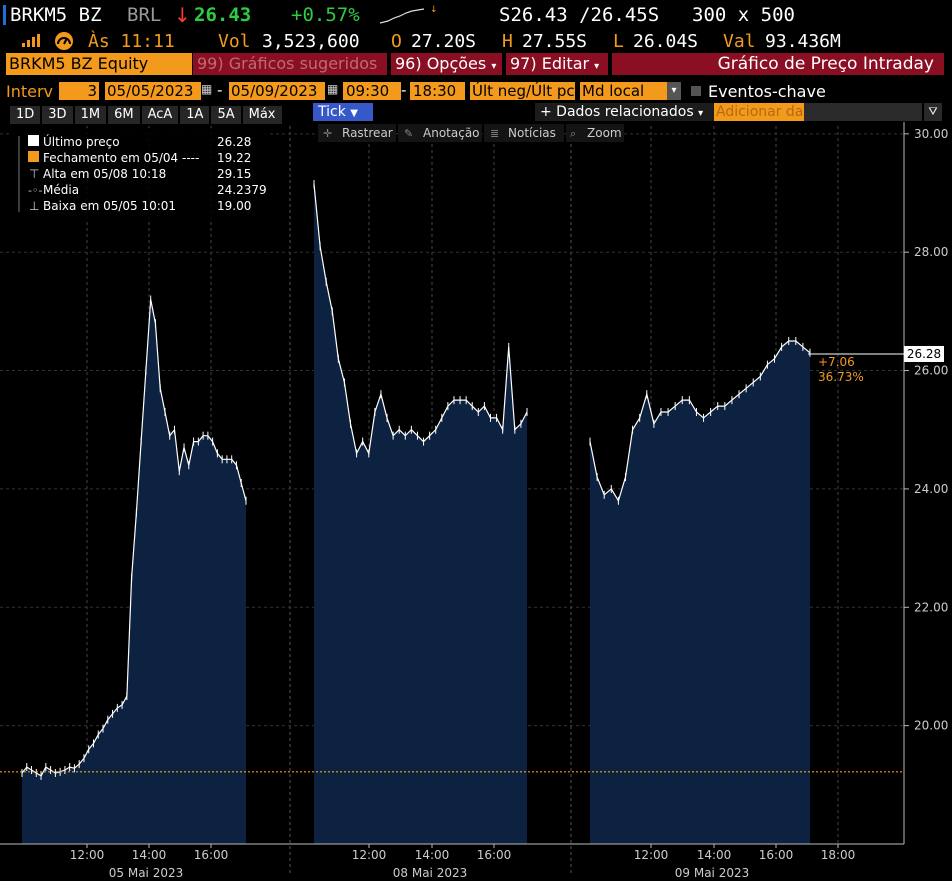 This screenshot has width=952, height=881. What do you see at coordinates (195, 115) in the screenshot?
I see `range-button: 1A` at bounding box center [195, 115].